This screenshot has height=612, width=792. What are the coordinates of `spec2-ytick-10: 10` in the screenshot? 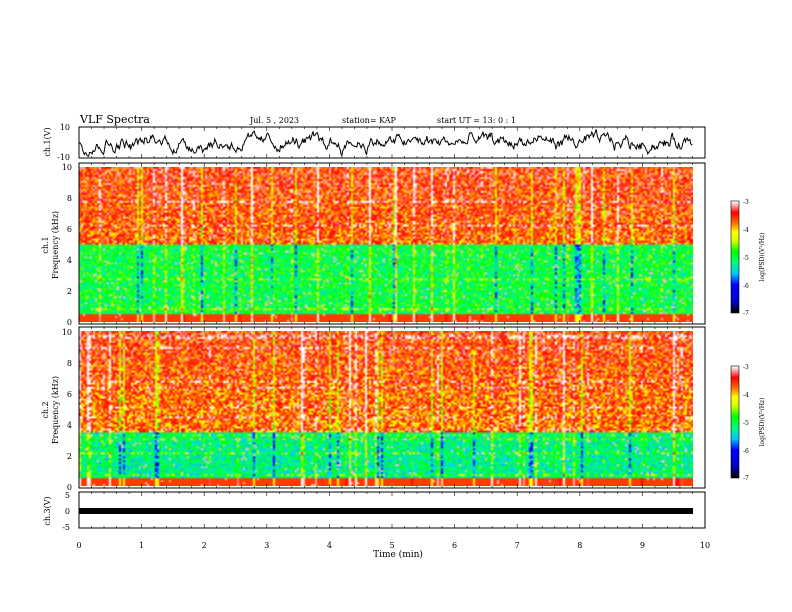 It's located at (67, 332).